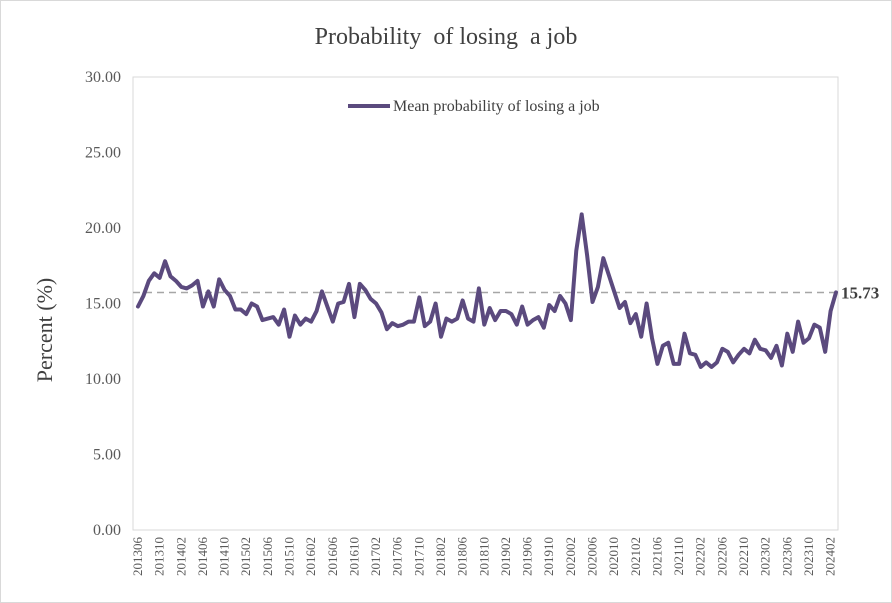  I want to click on x-tick-label: 201706, so click(397, 557).